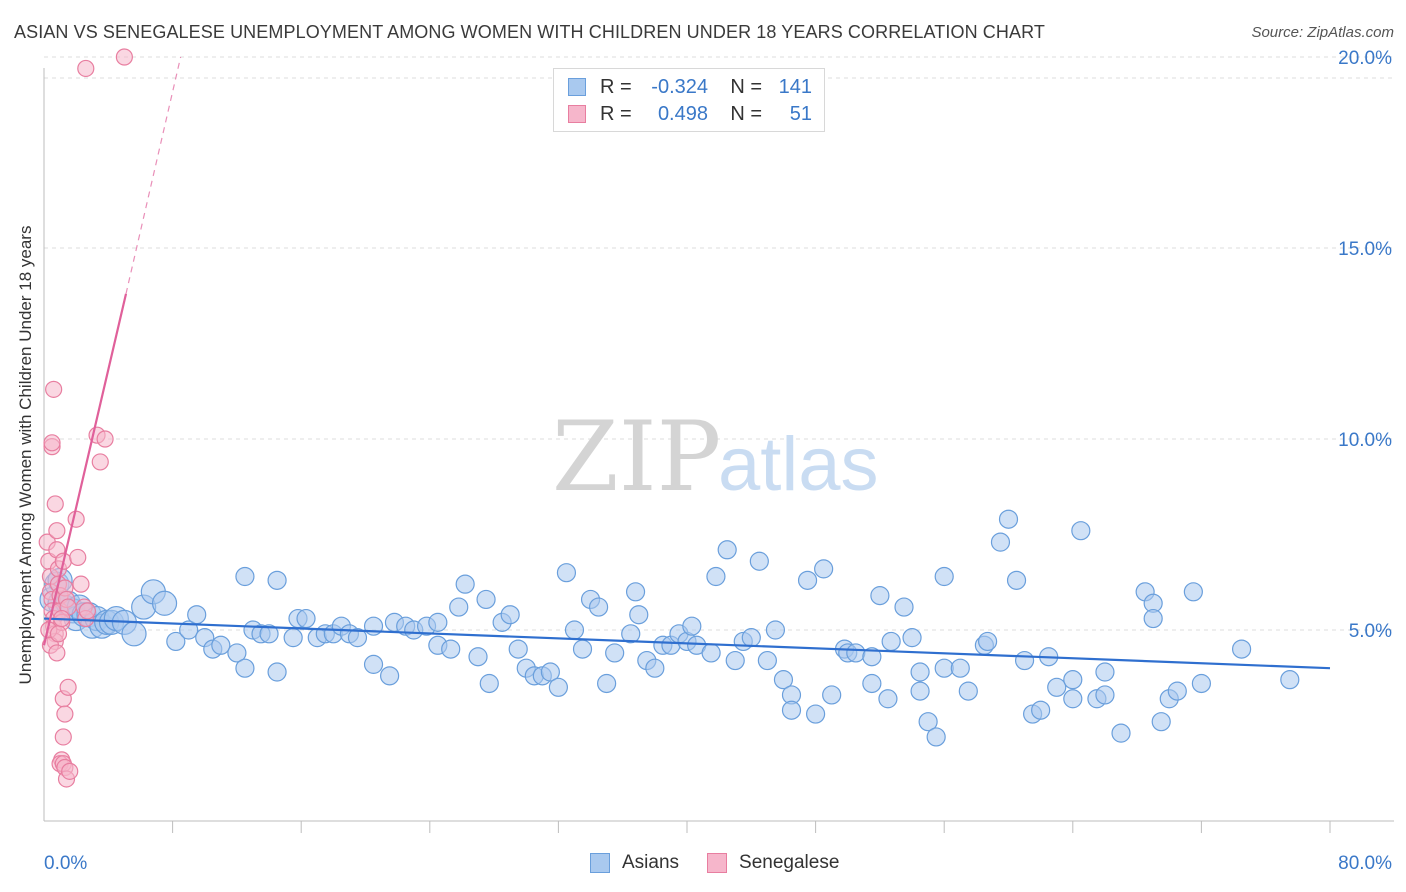 This screenshot has height=892, width=1406. I want to click on senegalese-trend-extension, so click(153, 175).